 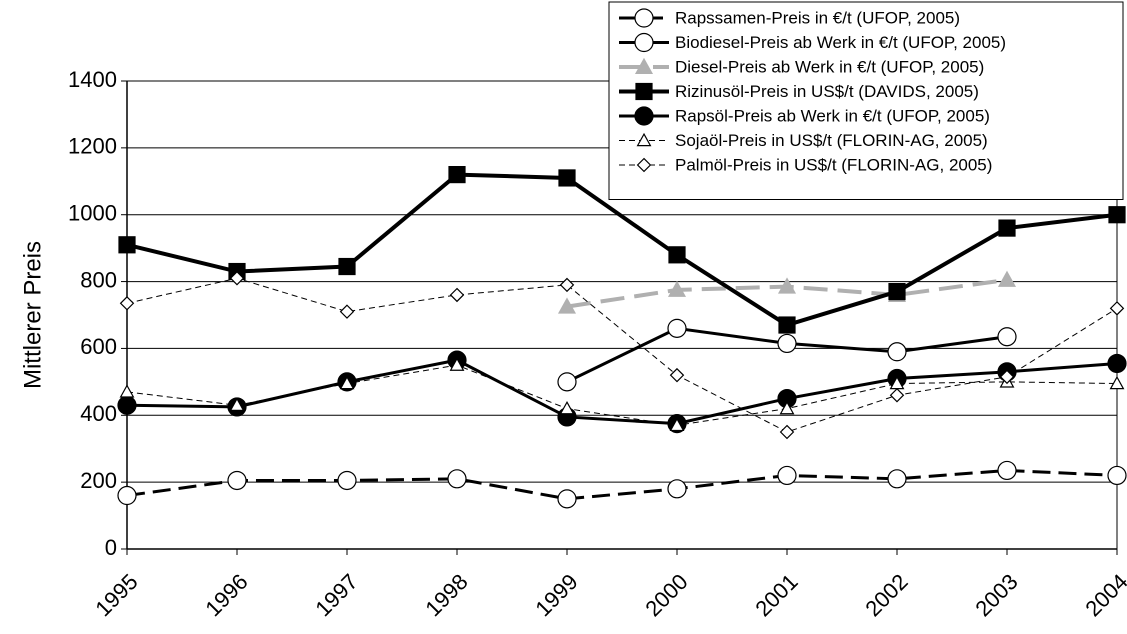 What do you see at coordinates (226, 595) in the screenshot?
I see `x-tick-label: 1996` at bounding box center [226, 595].